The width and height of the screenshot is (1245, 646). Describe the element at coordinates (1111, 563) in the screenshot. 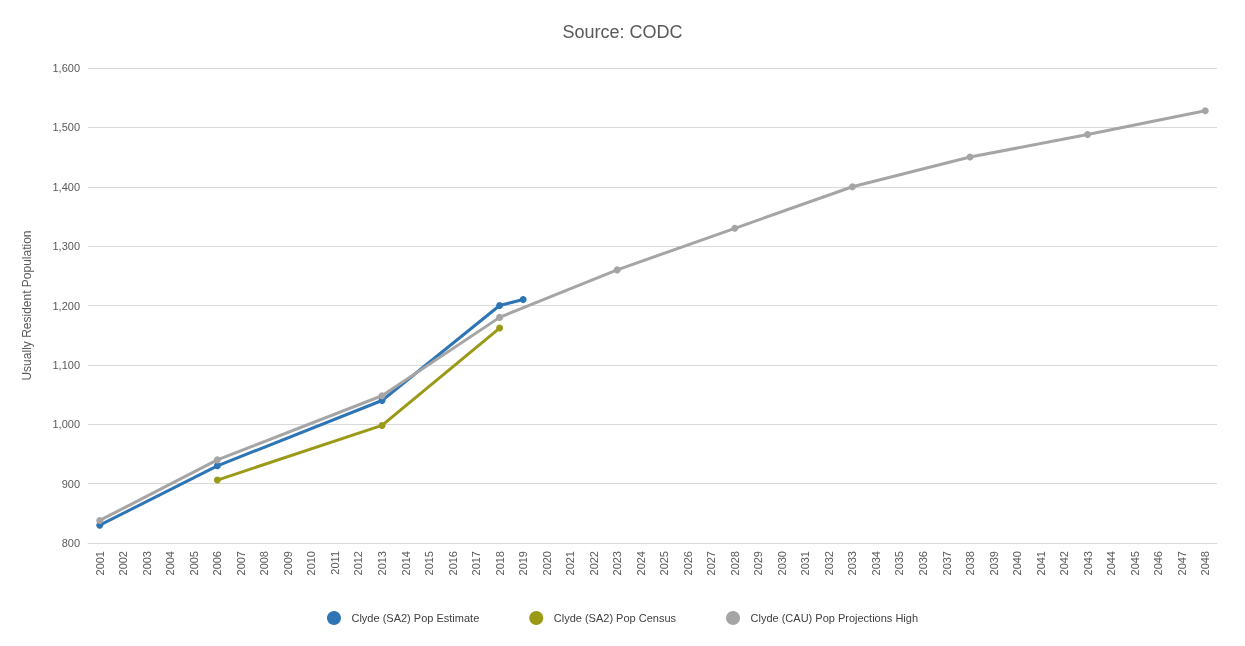

I see `x-tick-label: 2044` at that location.